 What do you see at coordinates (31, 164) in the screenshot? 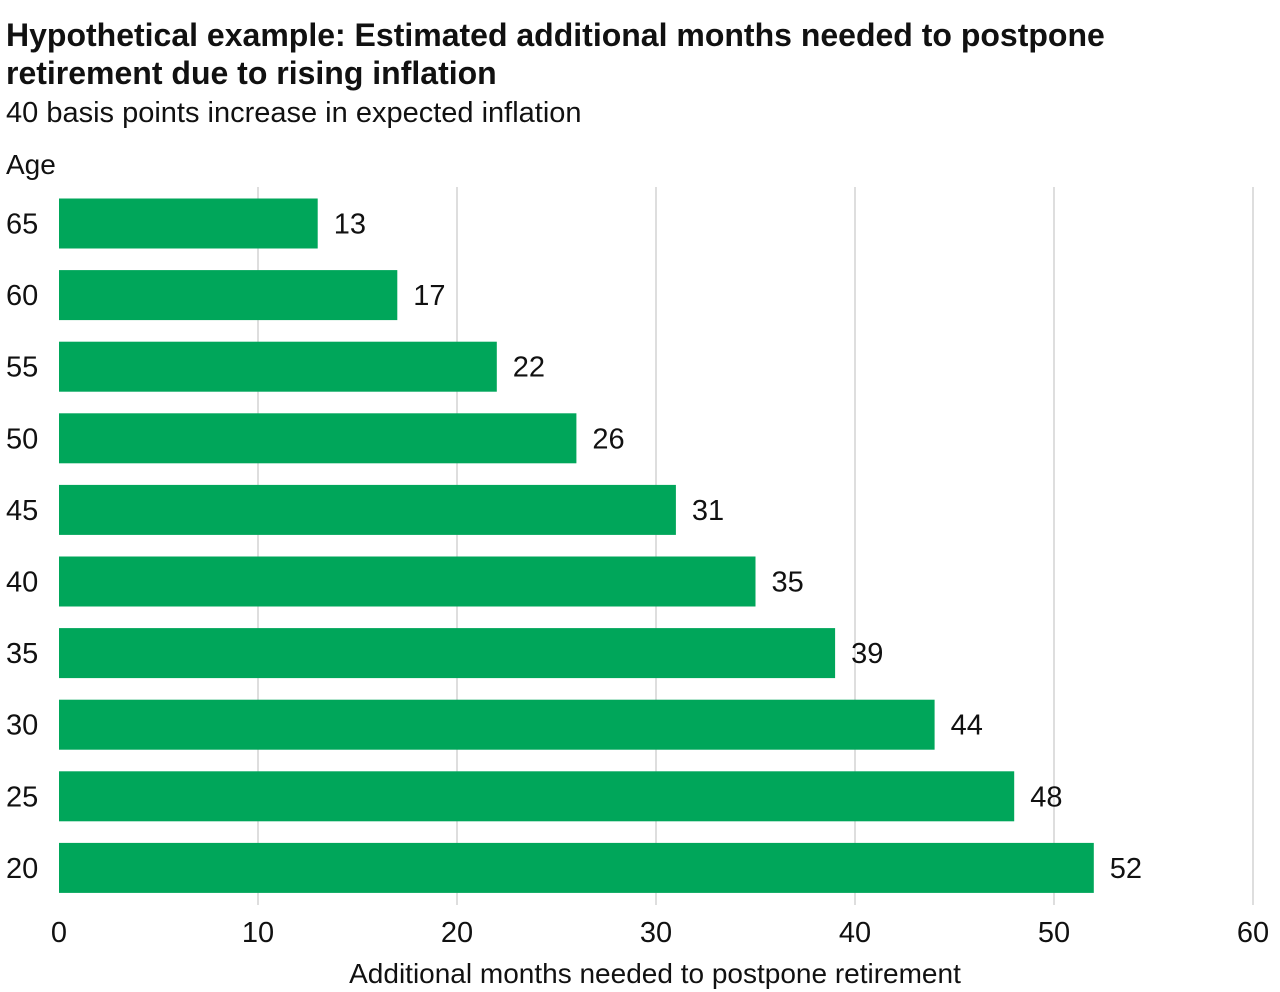
I see `y-axis-label: Age` at bounding box center [31, 164].